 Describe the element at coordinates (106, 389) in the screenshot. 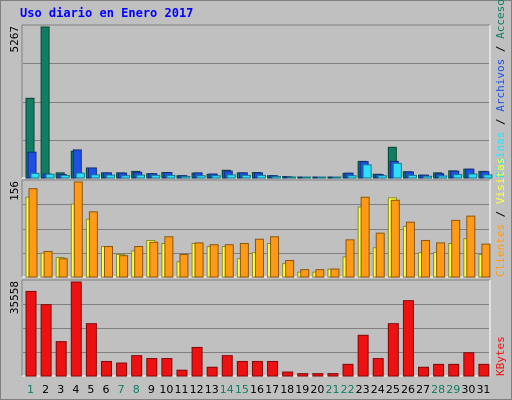

I see `x-tick-label: 6` at that location.